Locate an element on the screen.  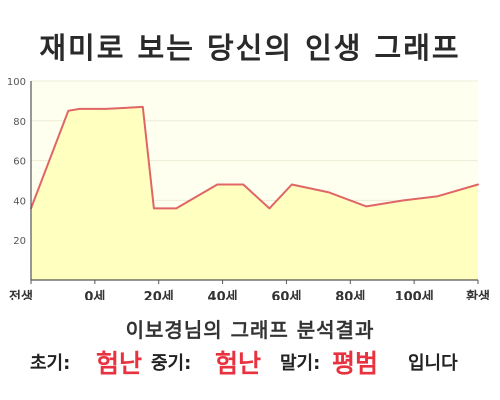
x-tick-label: 환생 is located at coordinates (478, 294).